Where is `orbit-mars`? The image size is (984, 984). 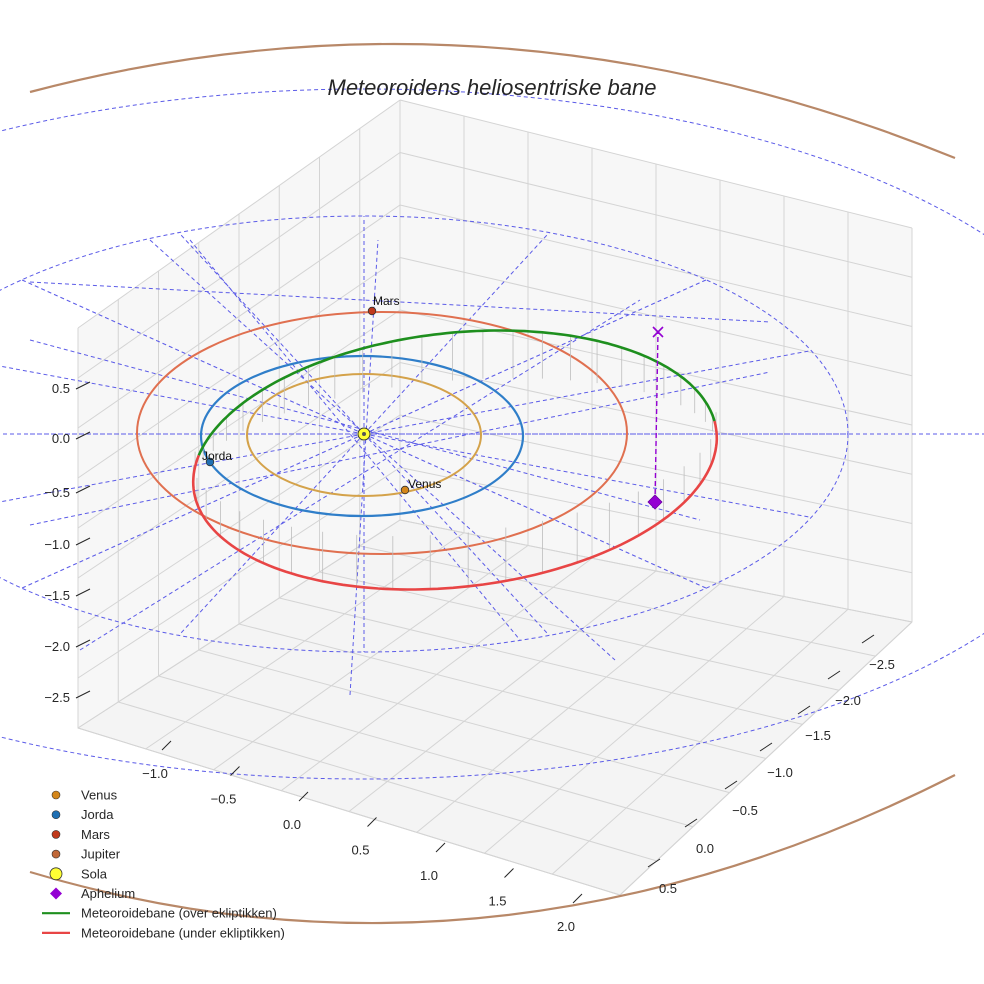
orbit-mars is located at coordinates (382, 433).